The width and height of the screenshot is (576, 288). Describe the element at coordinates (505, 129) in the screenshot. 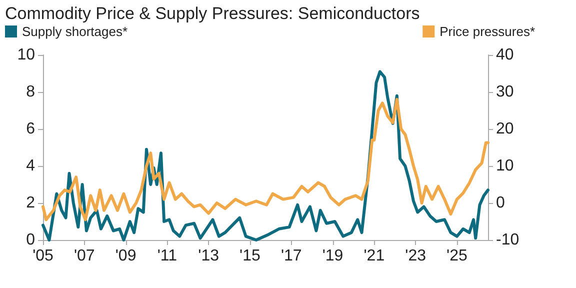

I see `y2-tick-label: 20` at that location.